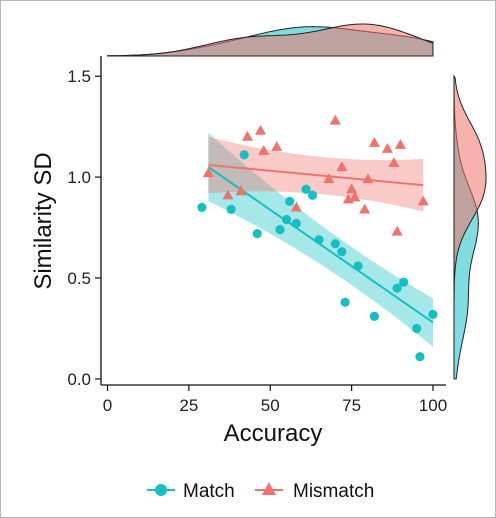  I want to click on top-marginal-density, so click(270, 40).